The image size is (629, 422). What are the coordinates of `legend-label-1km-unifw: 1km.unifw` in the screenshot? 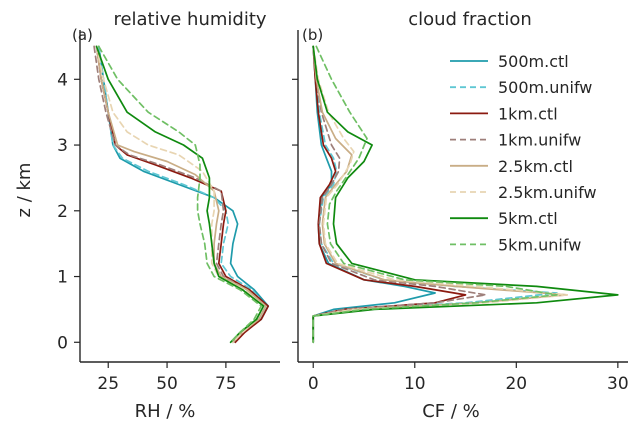 It's located at (539, 140).